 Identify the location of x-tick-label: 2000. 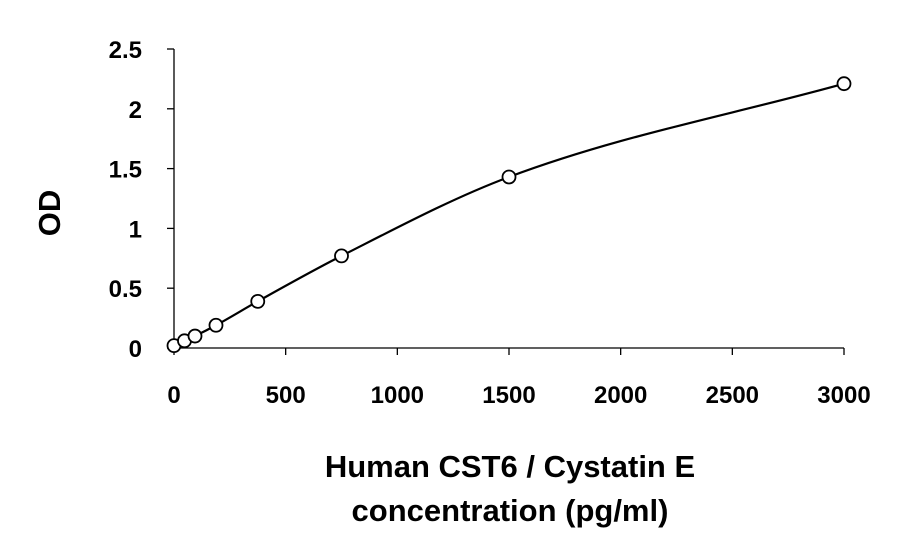
(620, 395).